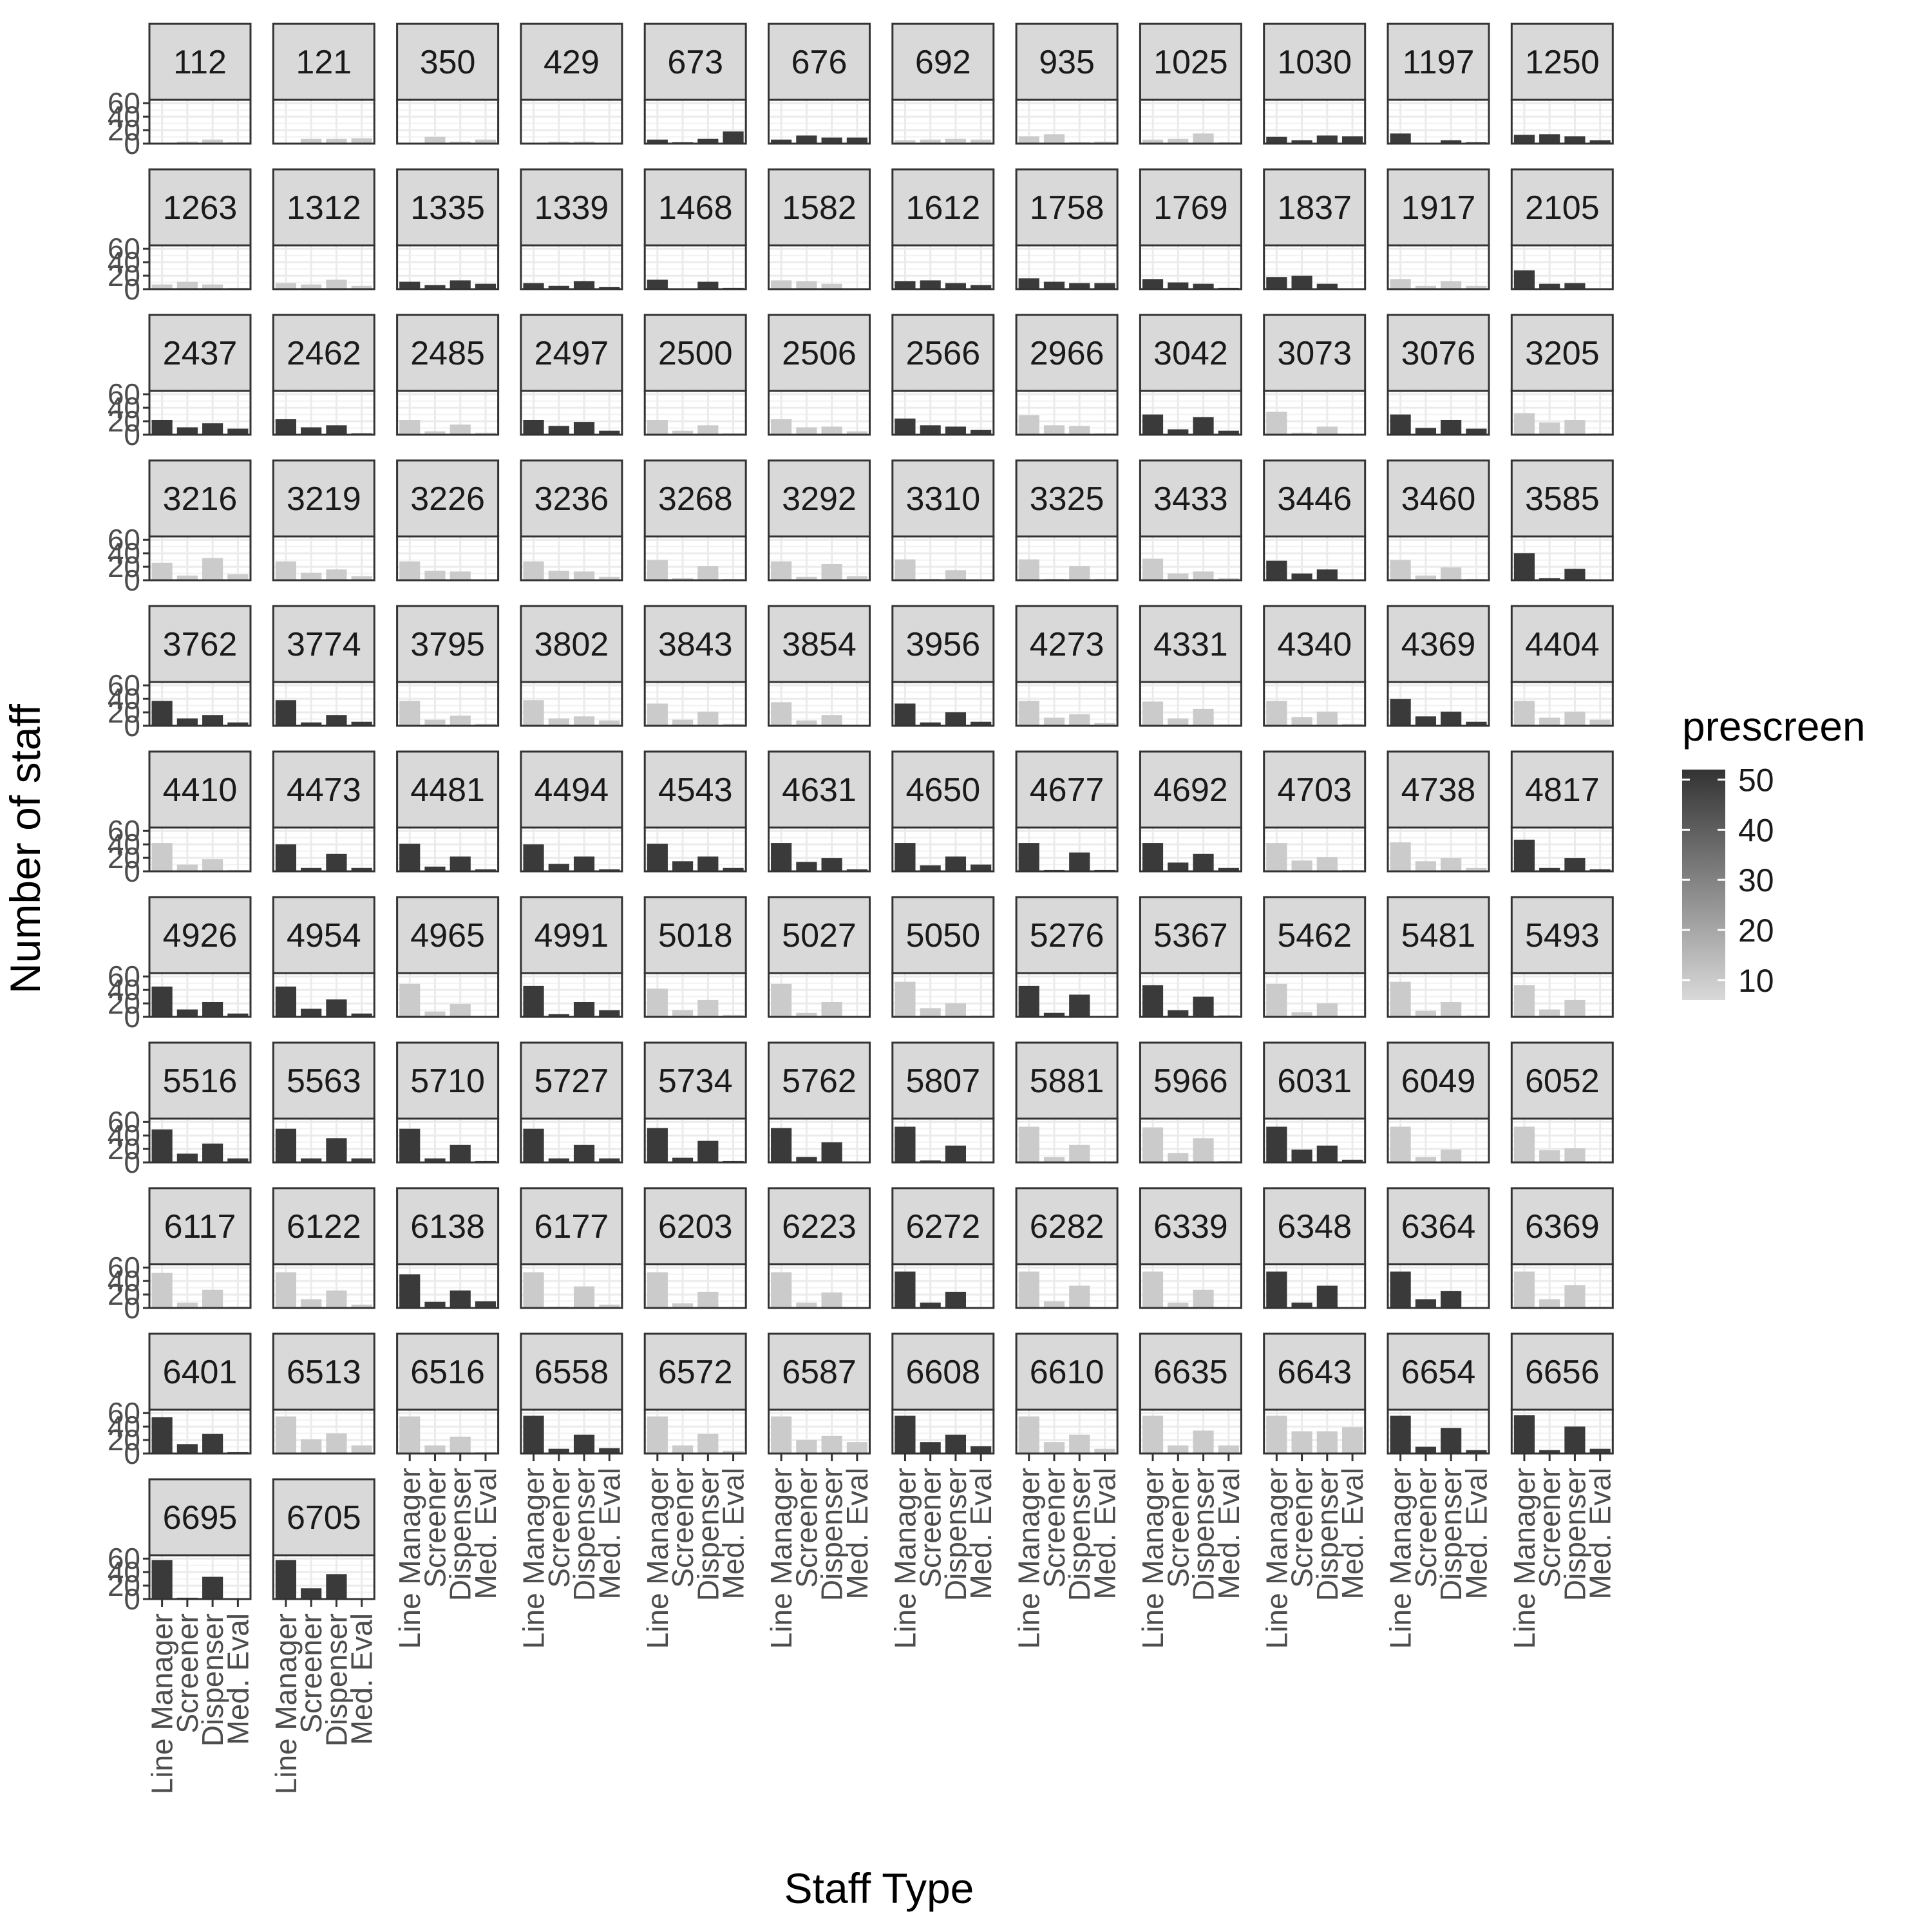 The height and width of the screenshot is (1932, 1932). What do you see at coordinates (1190, 1248) in the screenshot?
I see `facet-panel: 6339` at bounding box center [1190, 1248].